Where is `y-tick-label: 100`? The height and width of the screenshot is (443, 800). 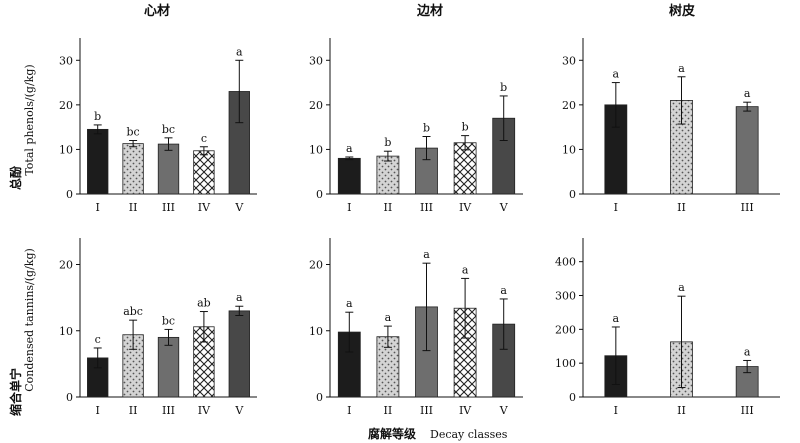 y-tick-label: 100 is located at coordinates (565, 363).